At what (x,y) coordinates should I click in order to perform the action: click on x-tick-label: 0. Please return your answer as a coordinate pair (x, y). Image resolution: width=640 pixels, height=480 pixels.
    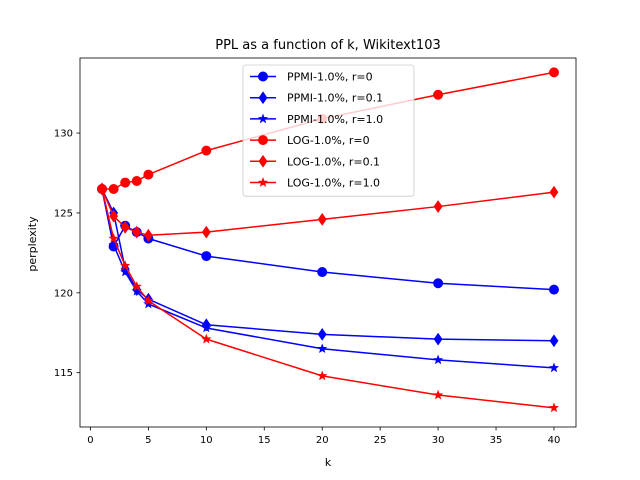
    Looking at the image, I should click on (90, 440).